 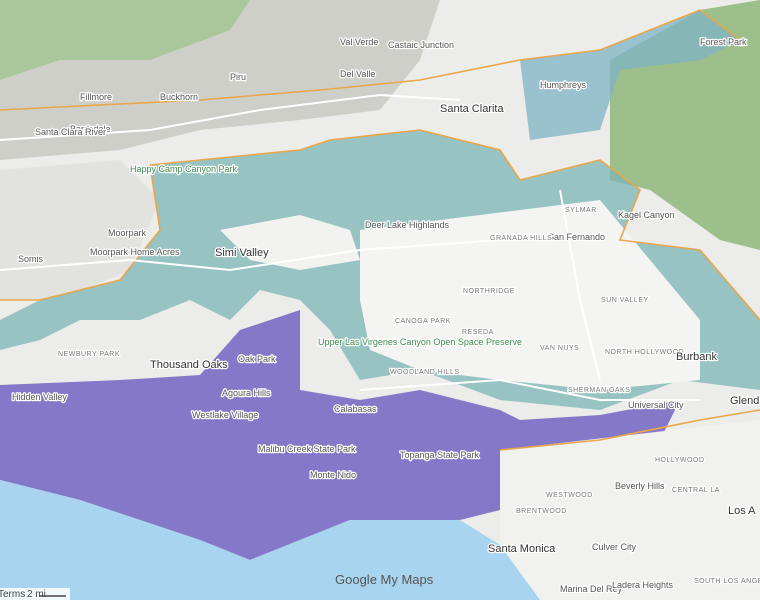 What do you see at coordinates (581, 210) in the screenshot?
I see `place-label: SYLMAR` at bounding box center [581, 210].